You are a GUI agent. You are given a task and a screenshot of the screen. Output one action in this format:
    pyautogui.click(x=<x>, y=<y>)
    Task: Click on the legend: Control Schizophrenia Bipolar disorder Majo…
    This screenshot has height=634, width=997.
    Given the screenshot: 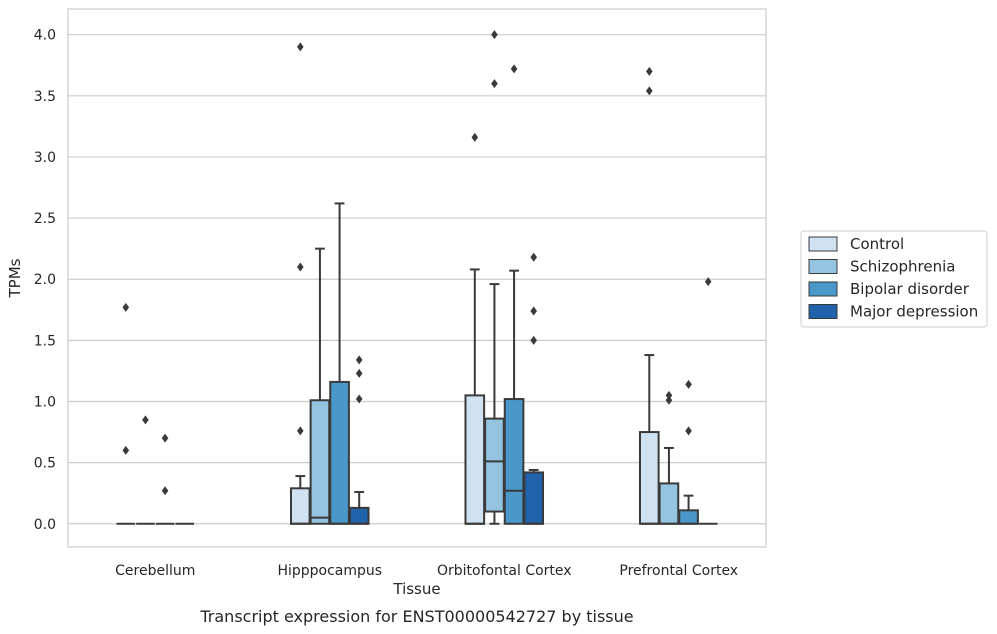 What is the action you would take?
    pyautogui.click(x=894, y=279)
    